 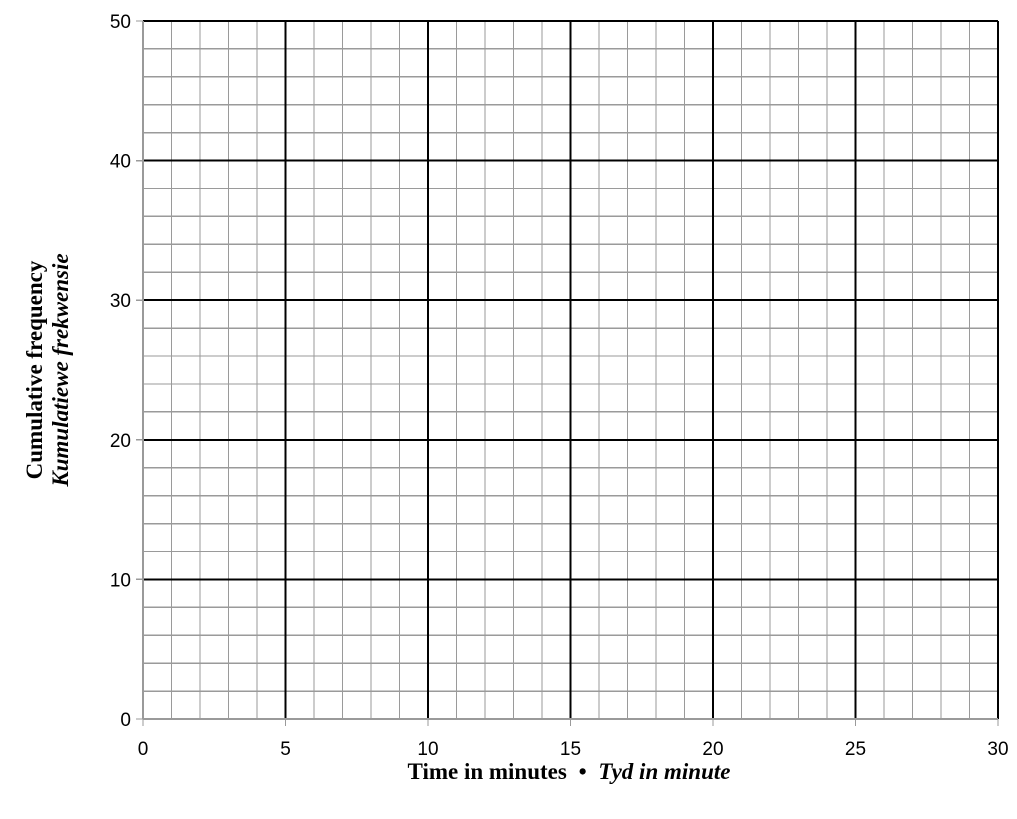 I want to click on y-axis-title-af: Kumulatiewe frekwensie, so click(x=60, y=370).